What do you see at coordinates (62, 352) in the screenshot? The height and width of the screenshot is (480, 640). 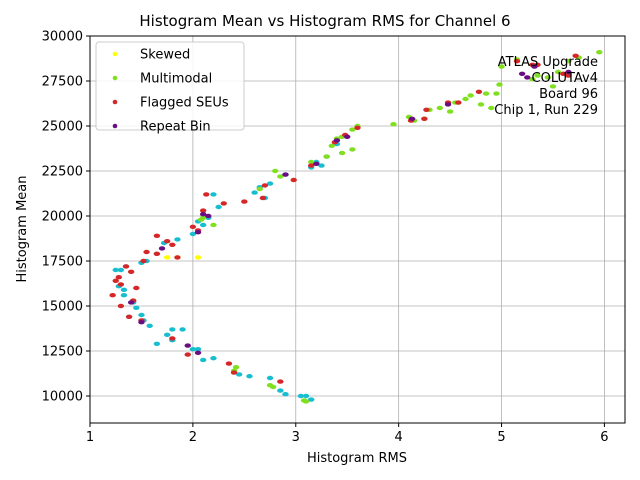 I see `y-tick-label: 12500` at bounding box center [62, 352].